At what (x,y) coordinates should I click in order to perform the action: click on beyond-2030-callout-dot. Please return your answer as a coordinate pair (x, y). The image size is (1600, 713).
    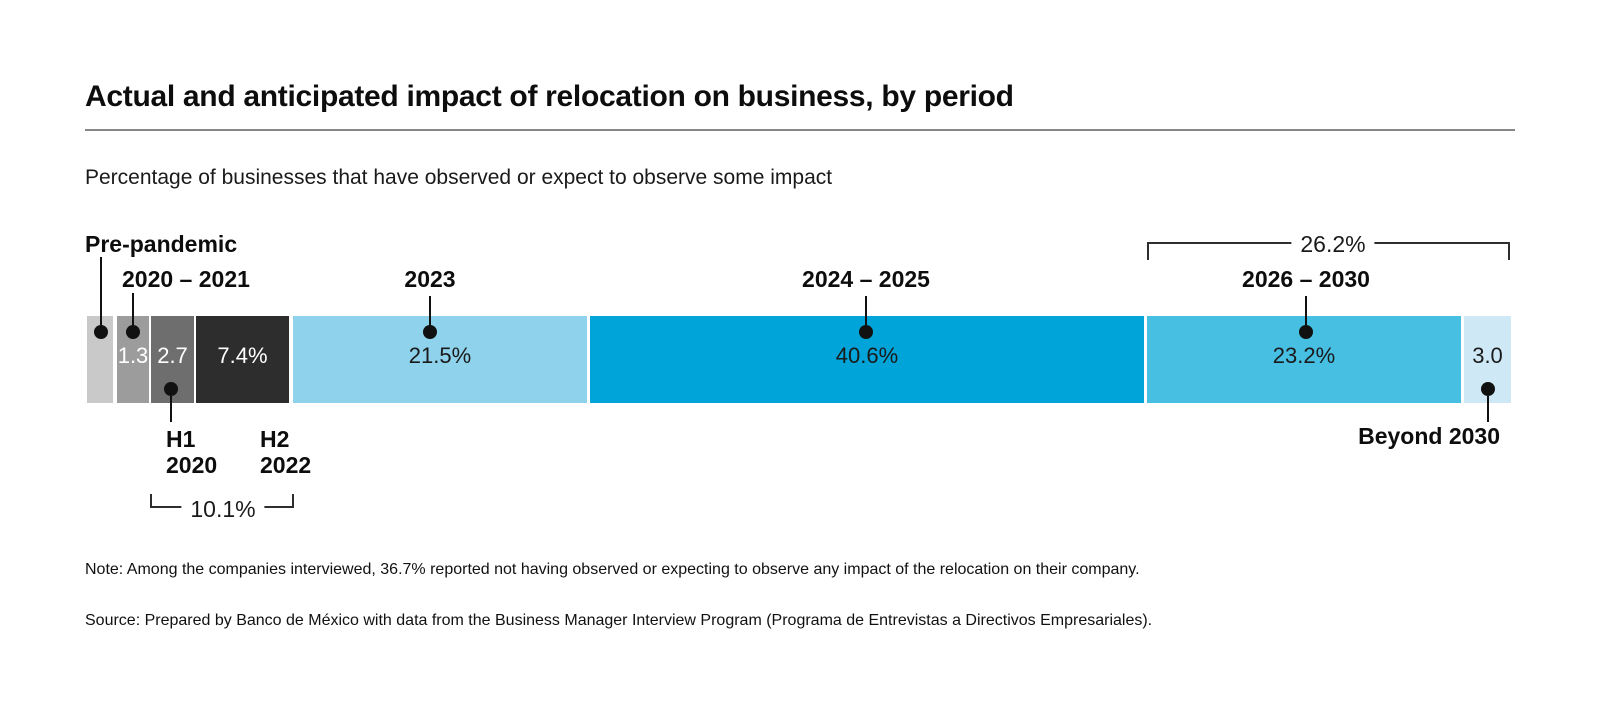
    Looking at the image, I should click on (1488, 389).